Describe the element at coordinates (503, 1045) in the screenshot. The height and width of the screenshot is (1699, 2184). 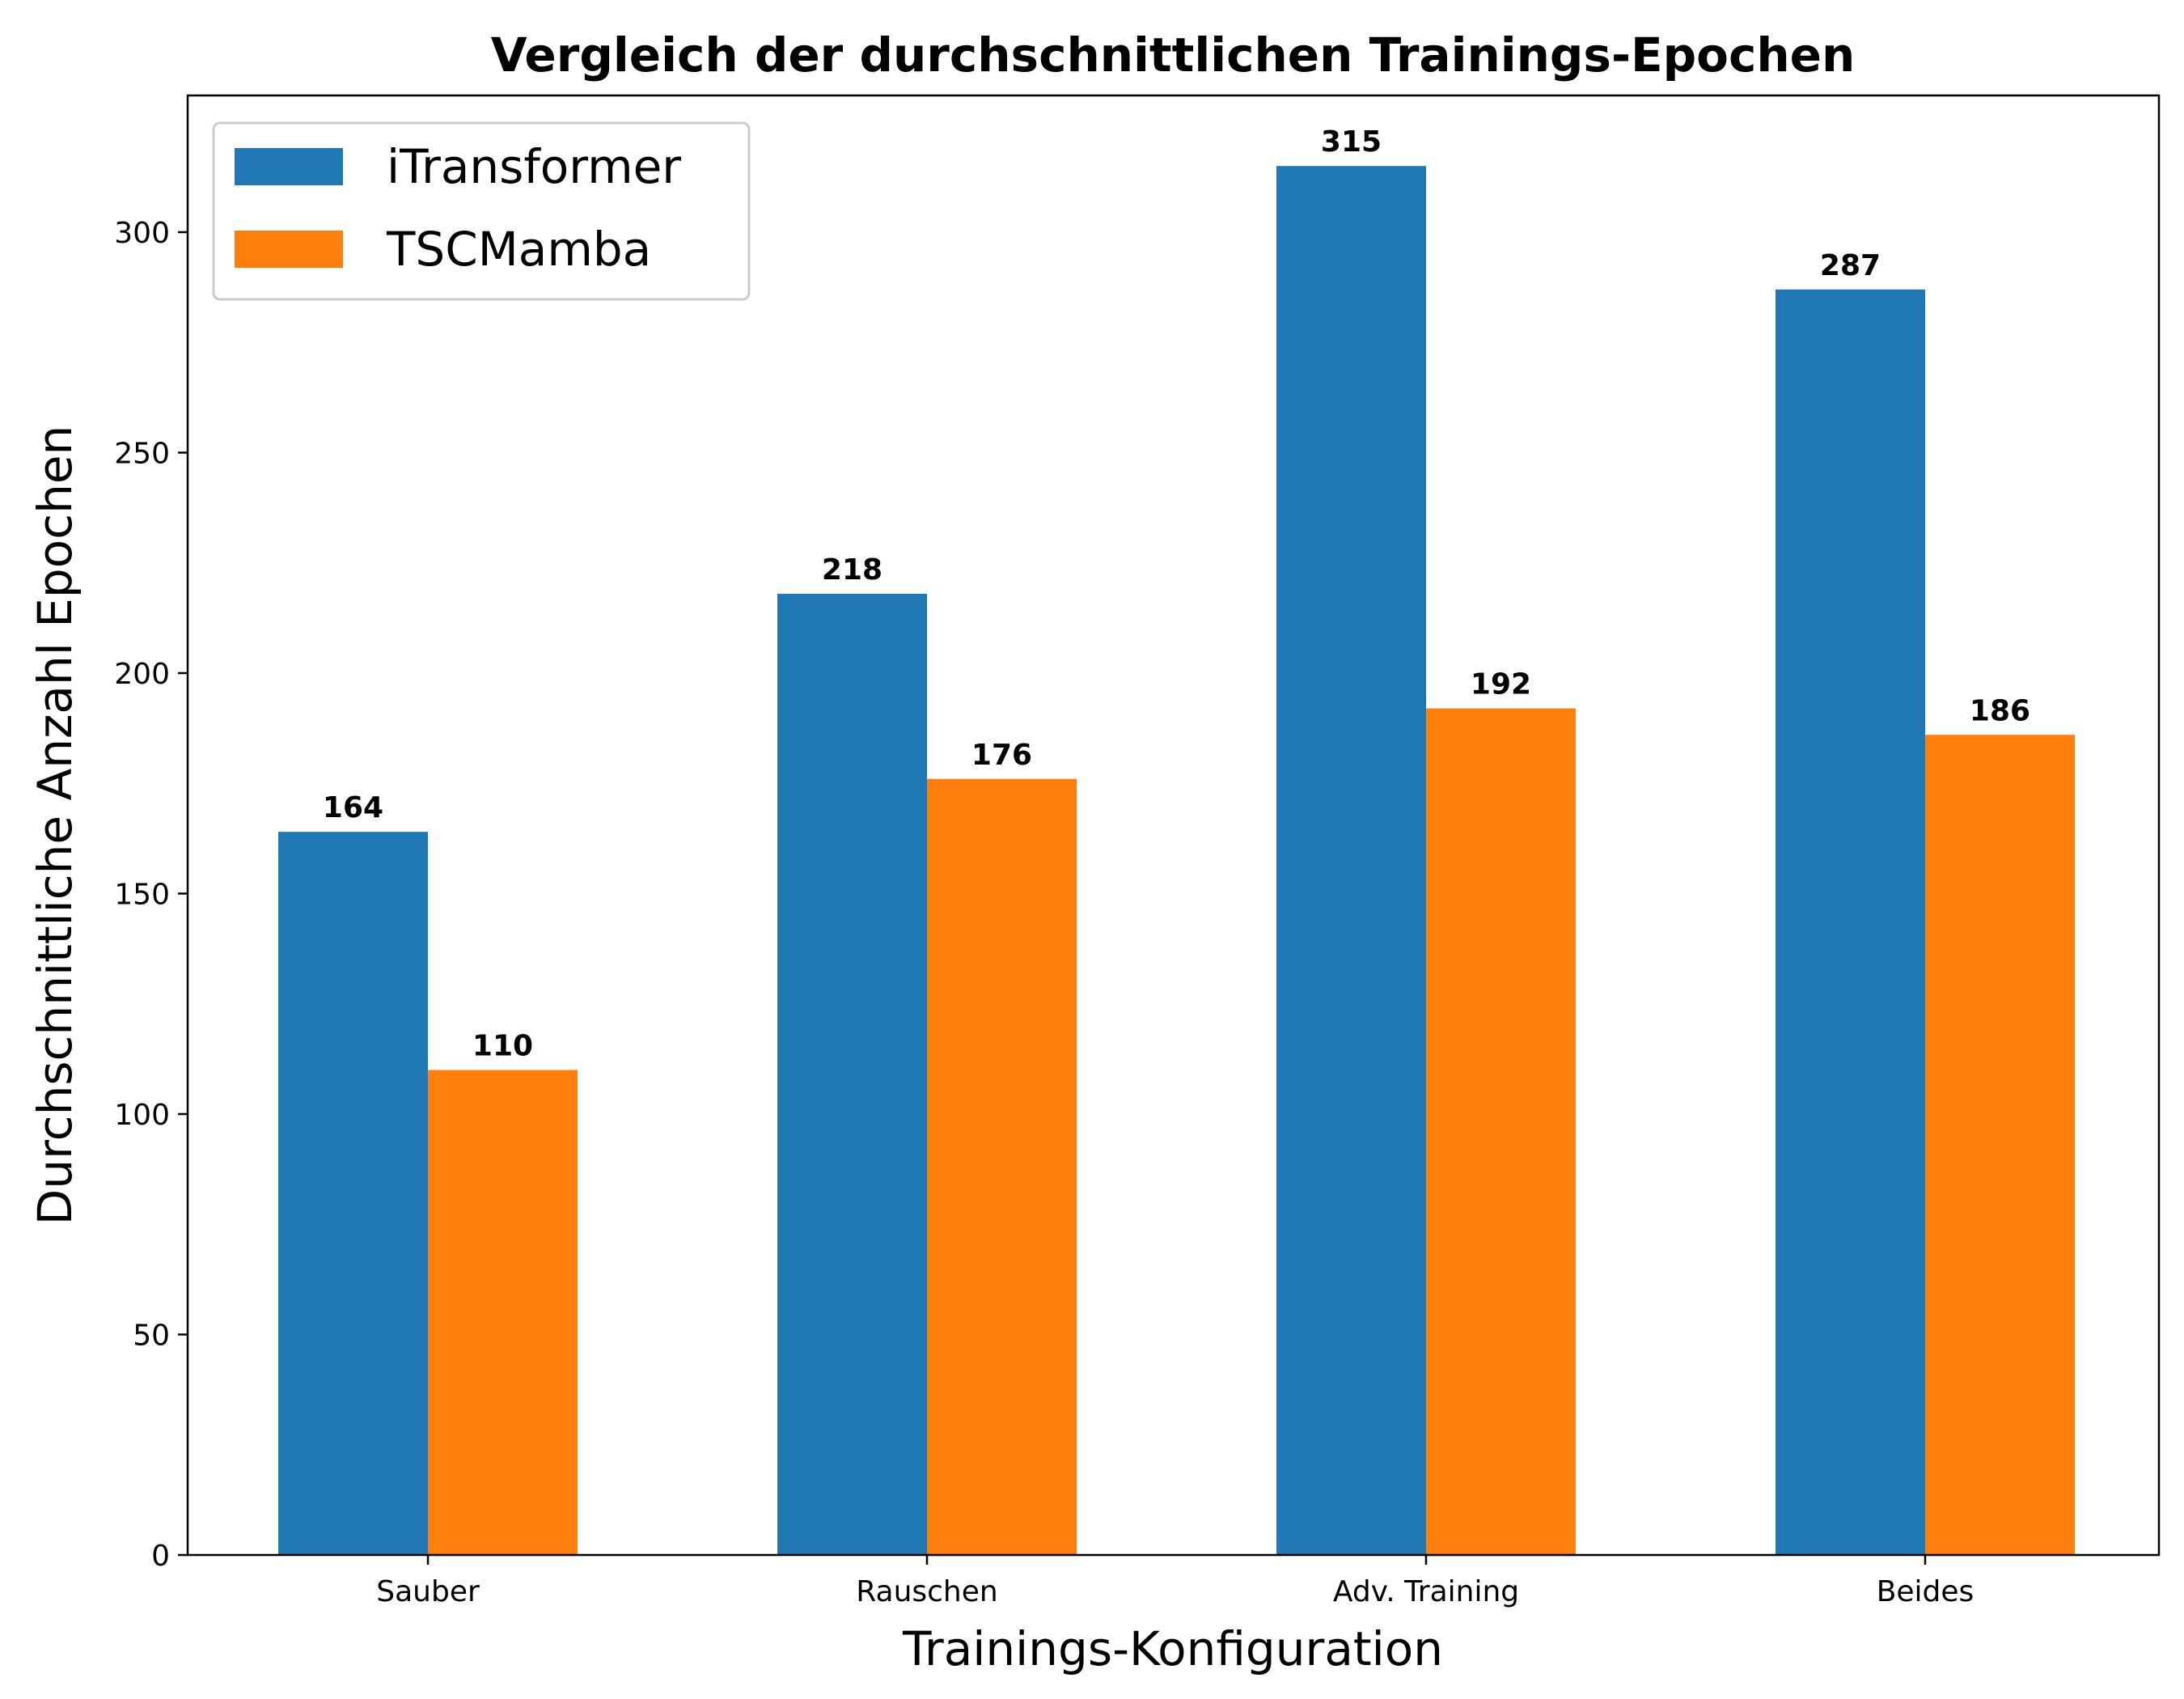
I see `bar-value-label: 110` at that location.